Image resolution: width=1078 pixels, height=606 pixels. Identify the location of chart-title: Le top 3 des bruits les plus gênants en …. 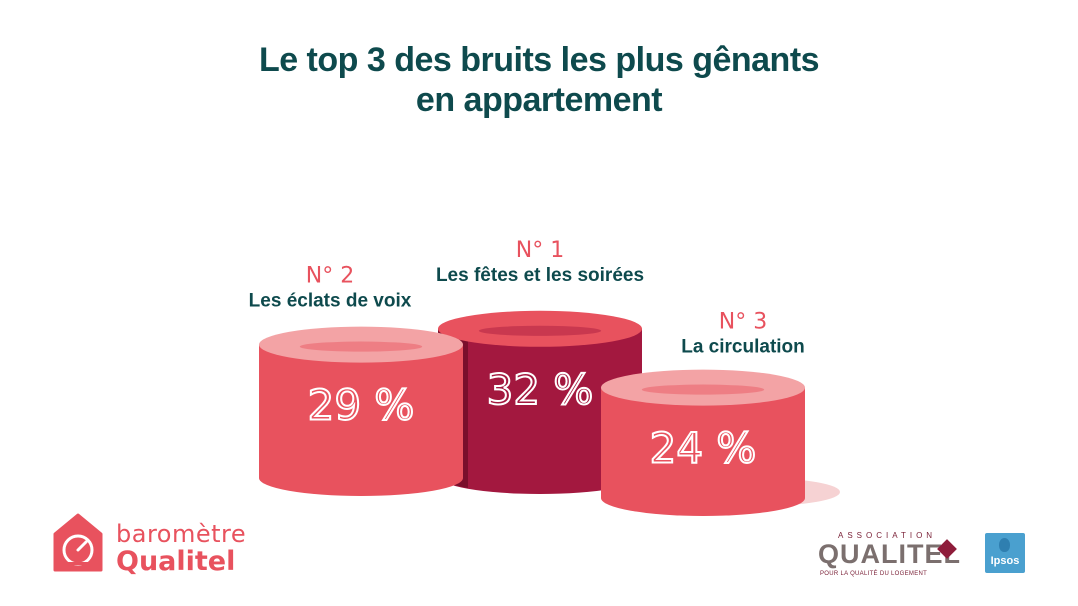
(539, 80).